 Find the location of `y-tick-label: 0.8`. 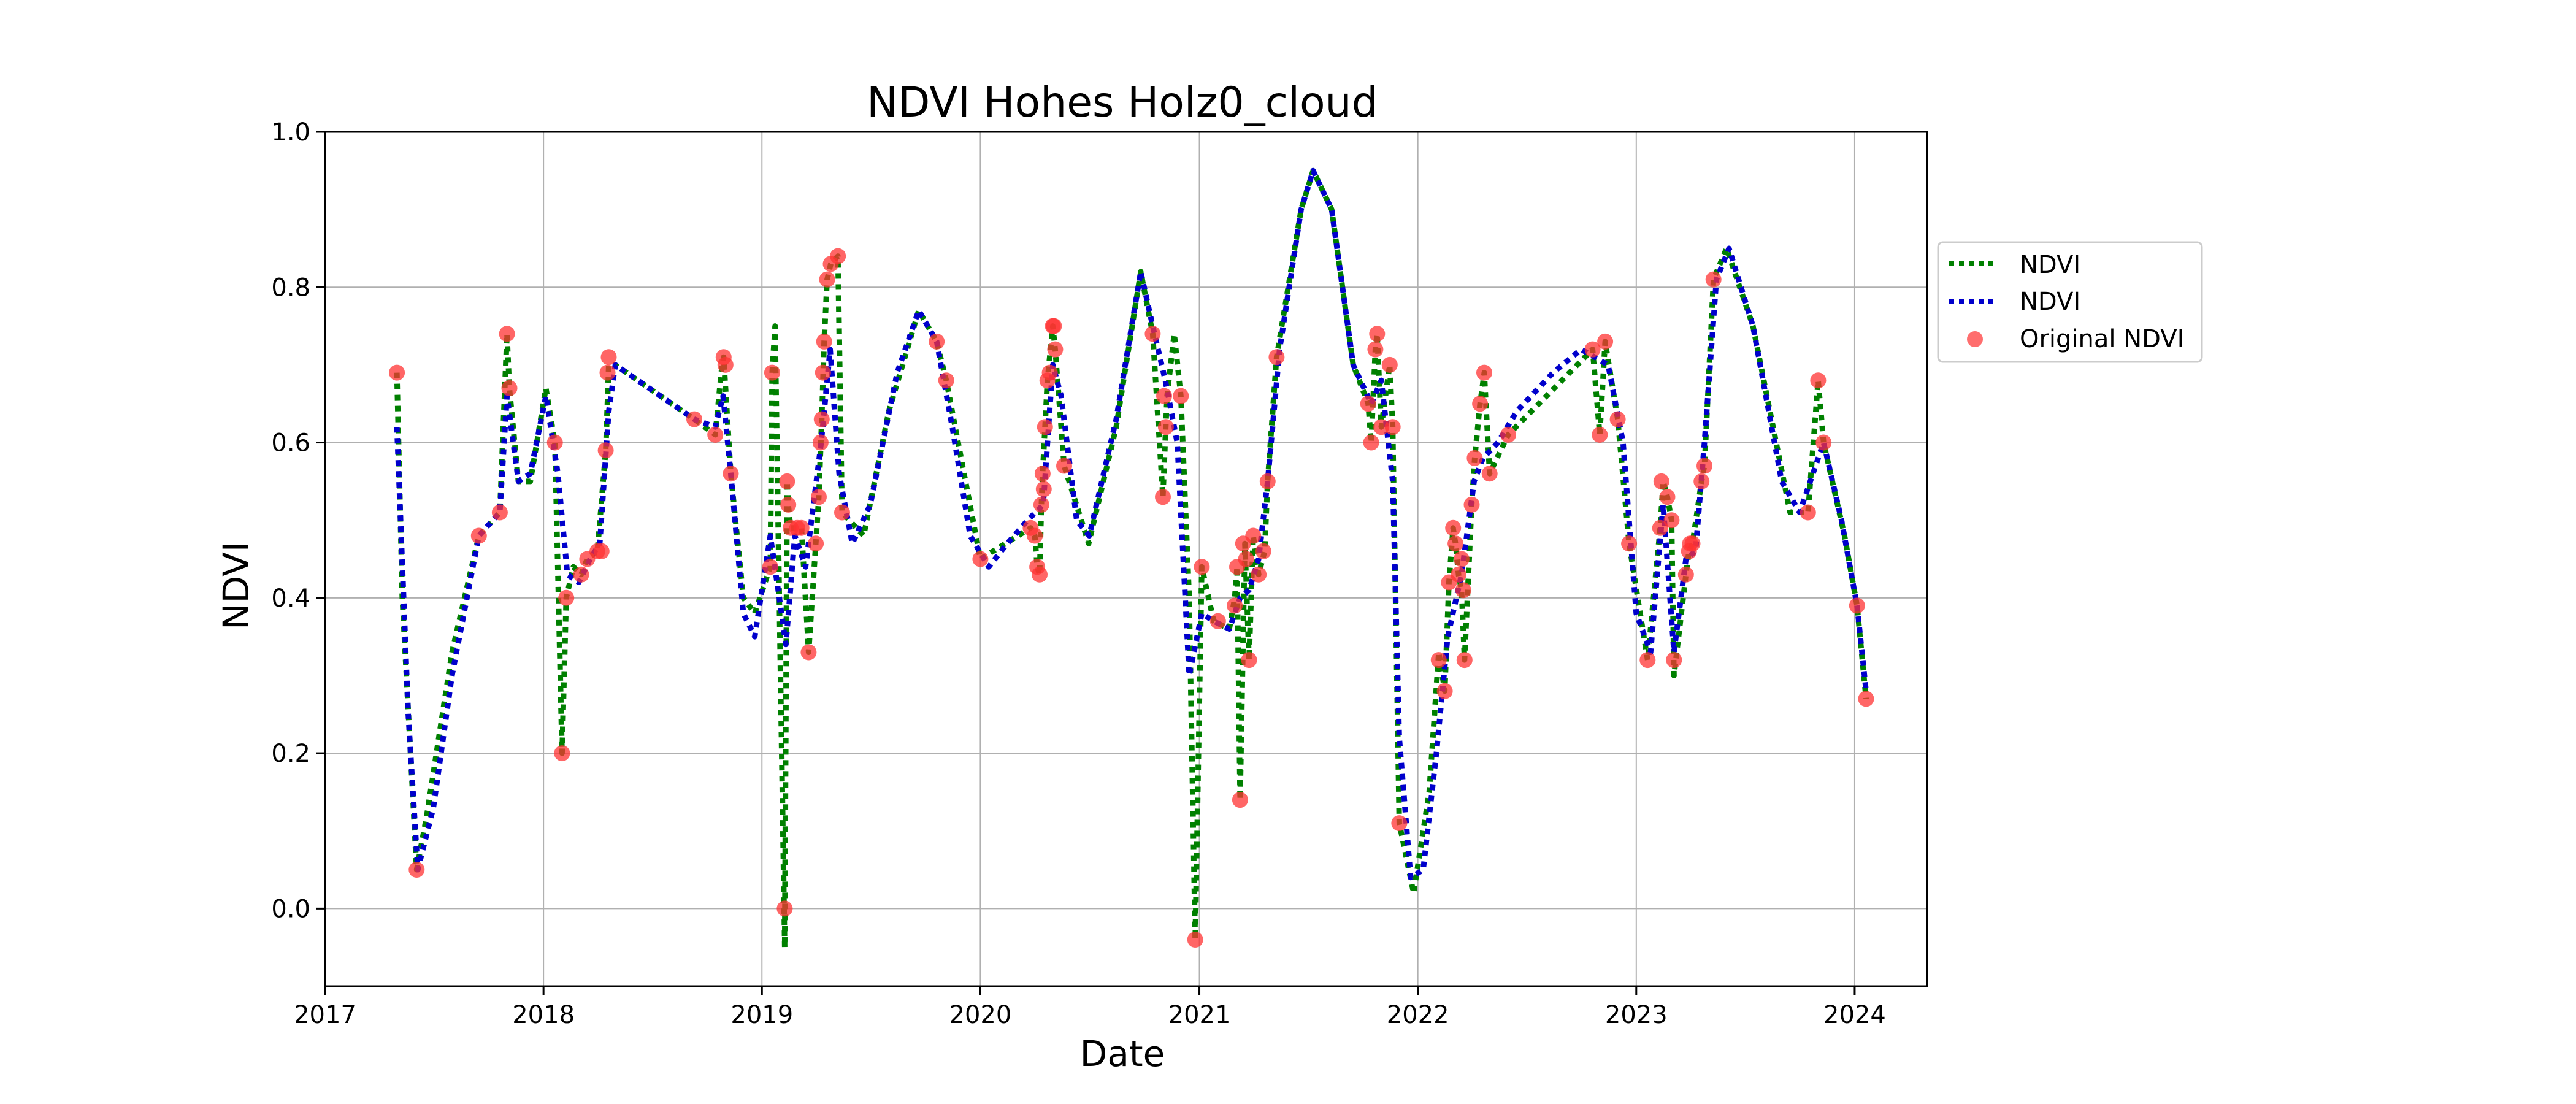

y-tick-label: 0.8 is located at coordinates (290, 288).